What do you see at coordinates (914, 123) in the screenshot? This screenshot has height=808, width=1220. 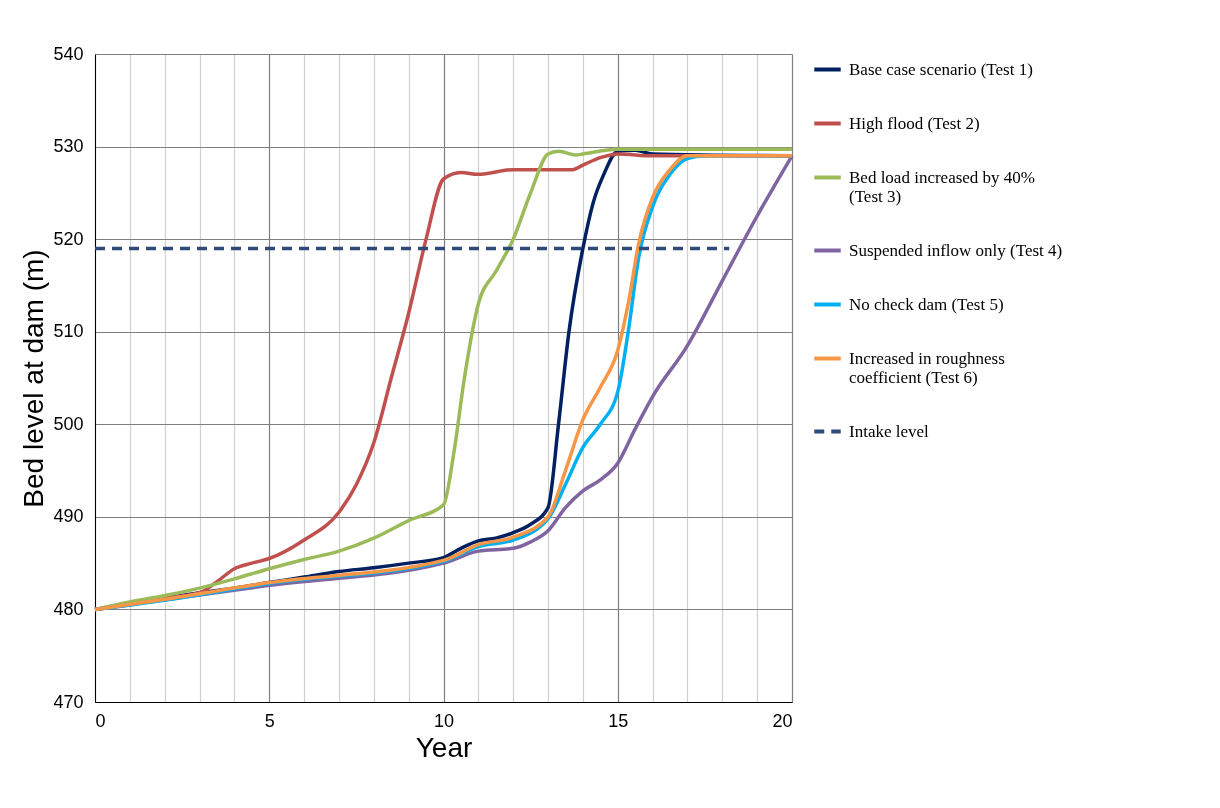 I see `legend-label: High flood (Test 2)` at bounding box center [914, 123].